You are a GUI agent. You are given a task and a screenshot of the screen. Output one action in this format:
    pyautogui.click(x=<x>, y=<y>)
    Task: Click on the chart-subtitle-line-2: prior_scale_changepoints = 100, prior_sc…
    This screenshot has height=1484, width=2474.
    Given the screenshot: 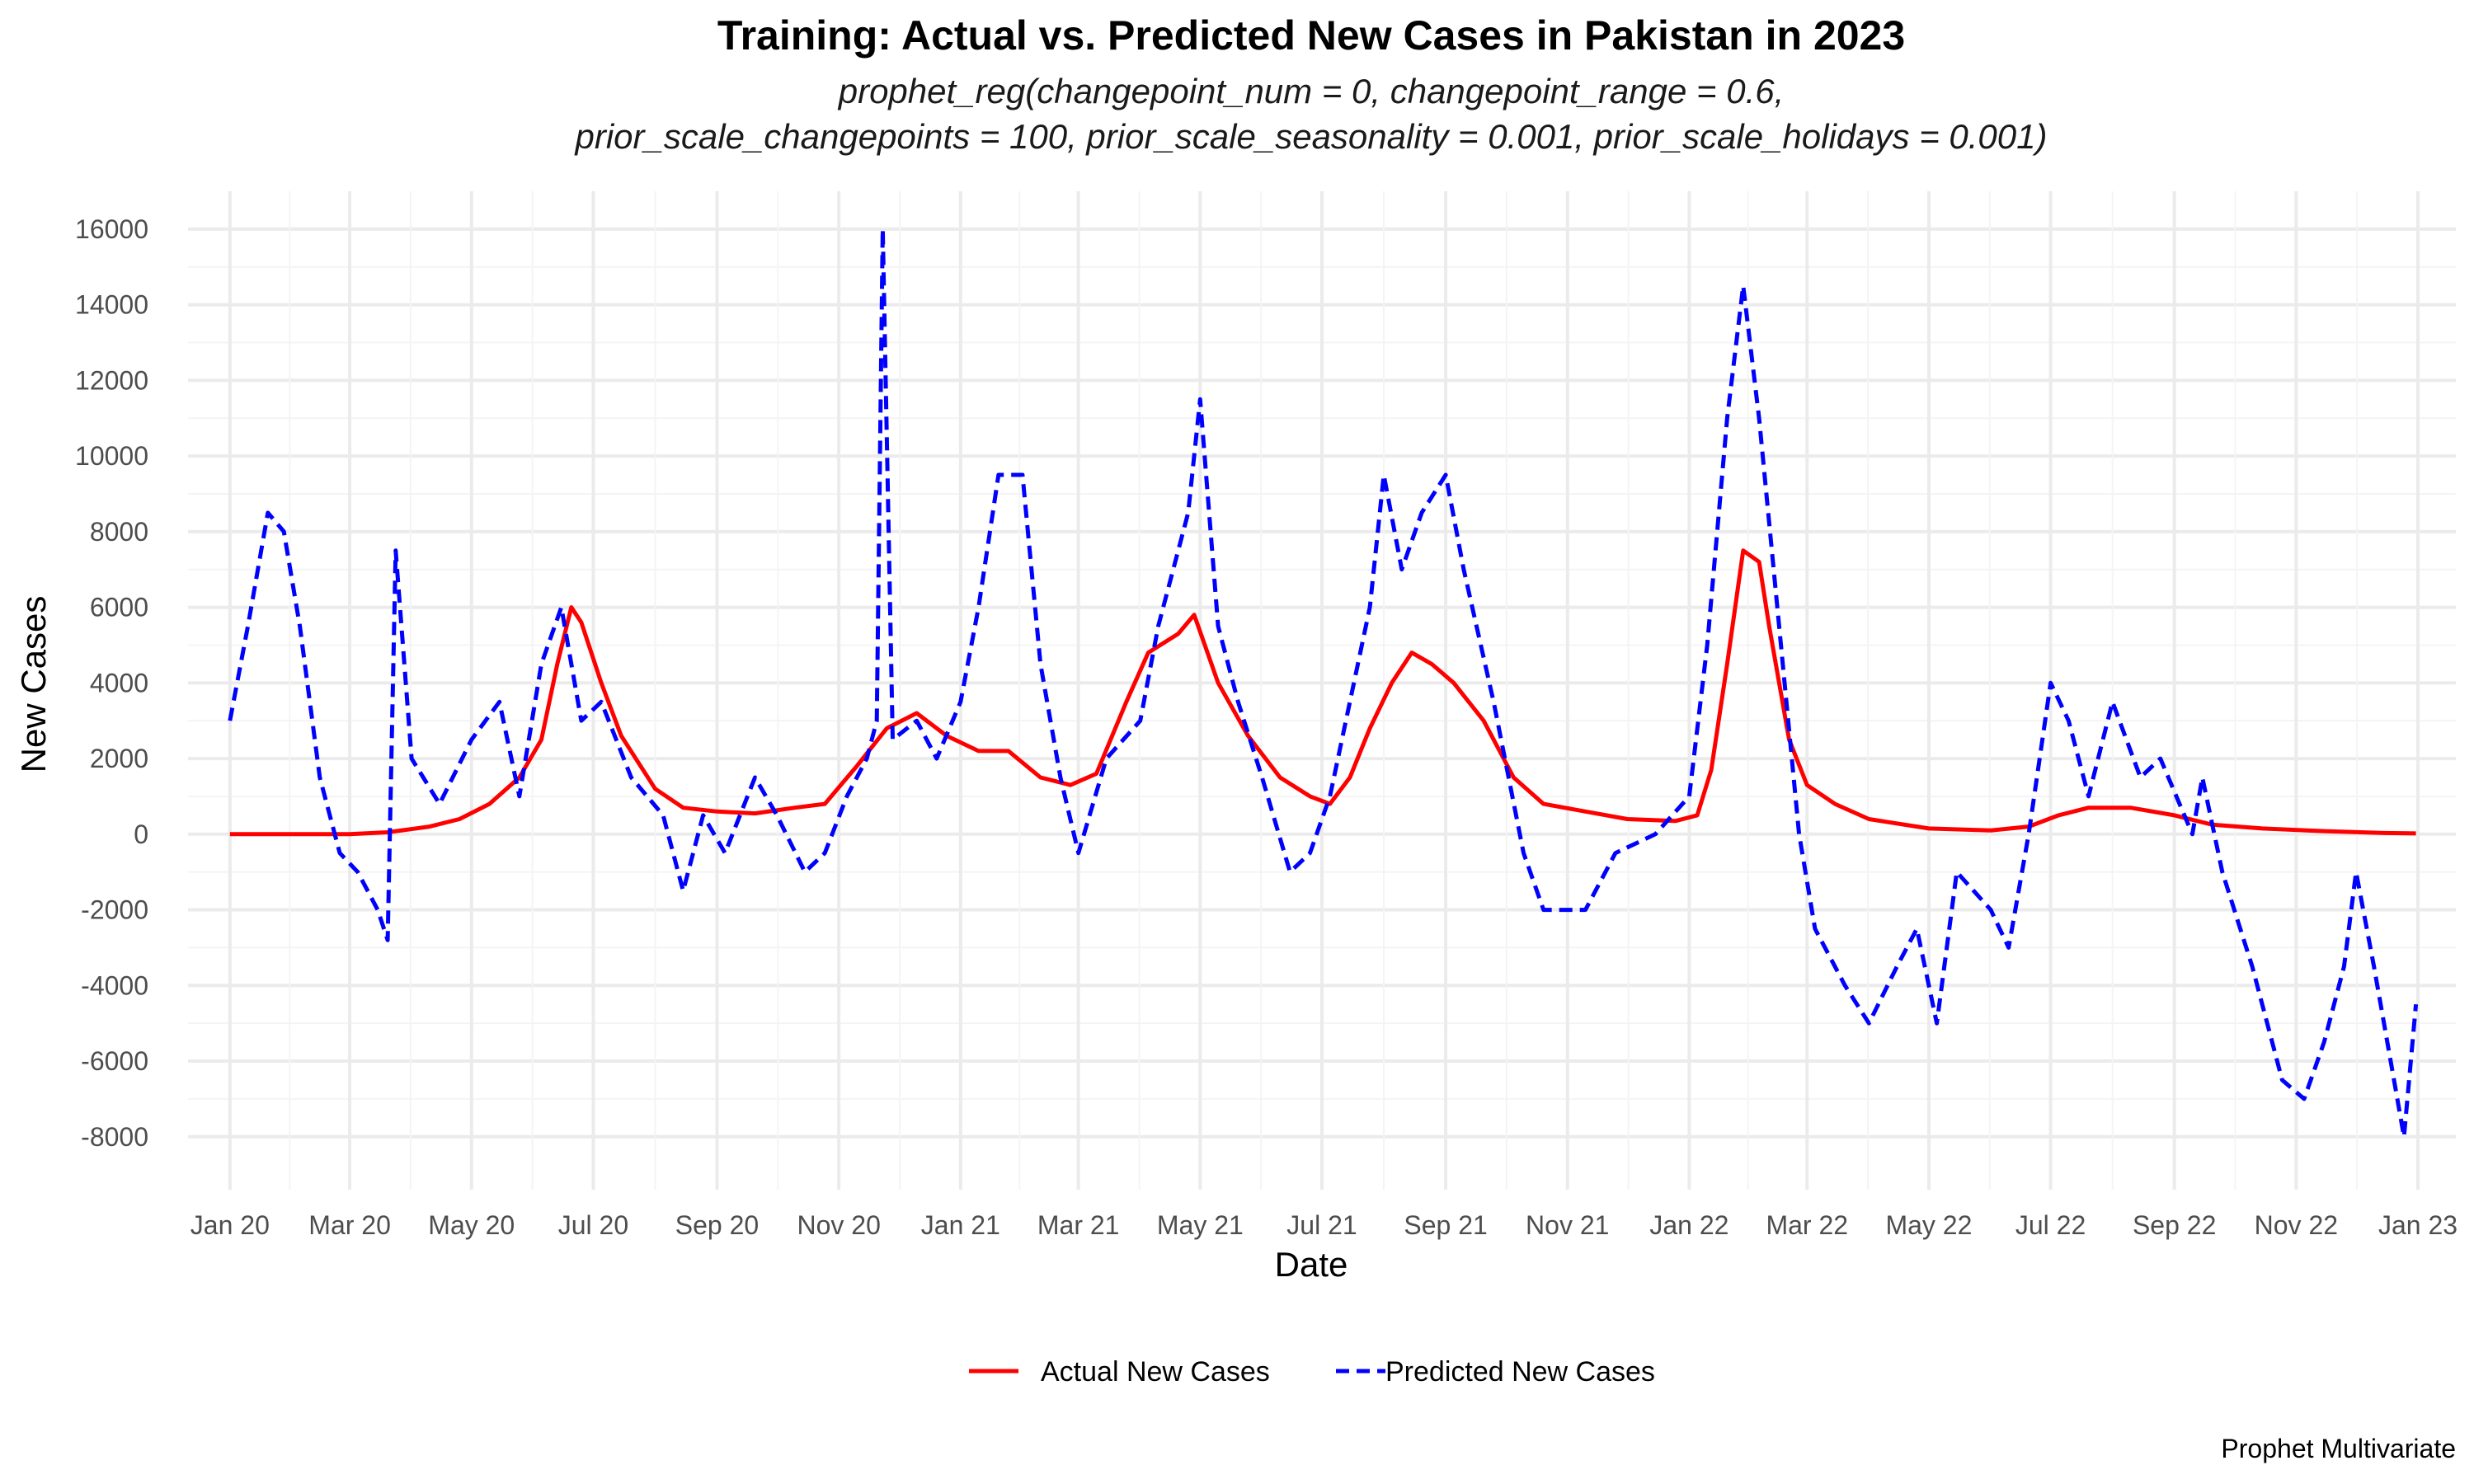 What is the action you would take?
    pyautogui.click(x=1311, y=136)
    